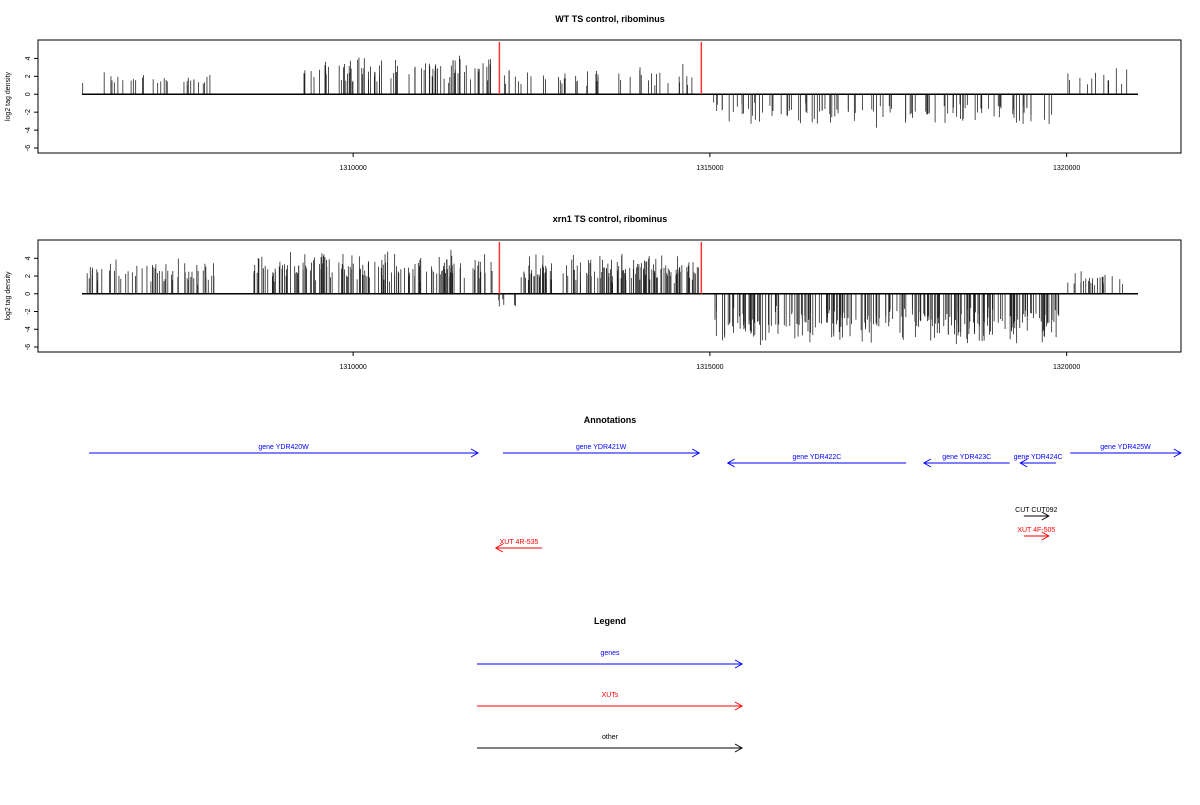  I want to click on panel-title: xrn1 TS control, ribominus, so click(610, 219).